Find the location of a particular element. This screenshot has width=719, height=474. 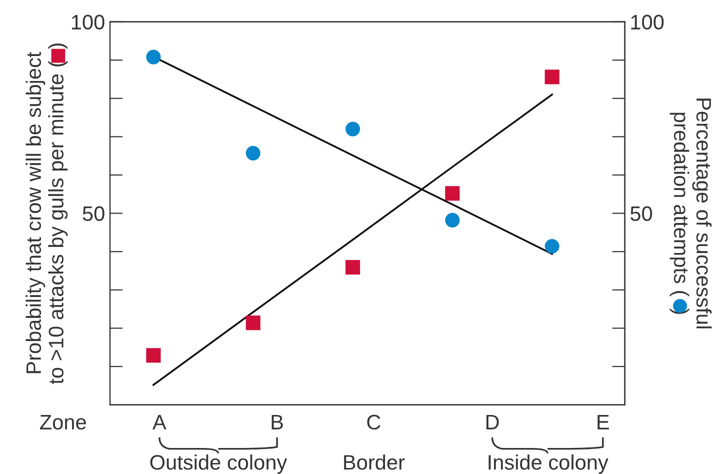

y-axis-title: Probability that crow will be subject to >10 attacks by gulls per minute ( ) is located at coordinates (47, 213).